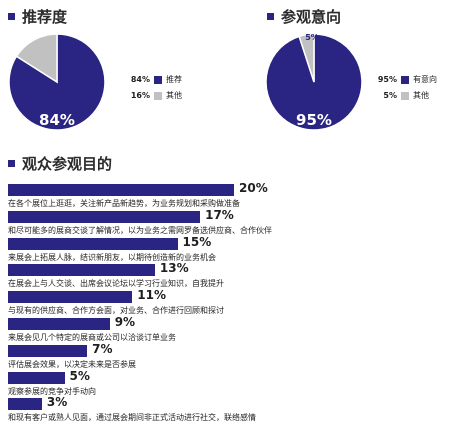  What do you see at coordinates (82, 73) in the screenshot?
I see `recommend-slice-label: 16%` at bounding box center [82, 73].